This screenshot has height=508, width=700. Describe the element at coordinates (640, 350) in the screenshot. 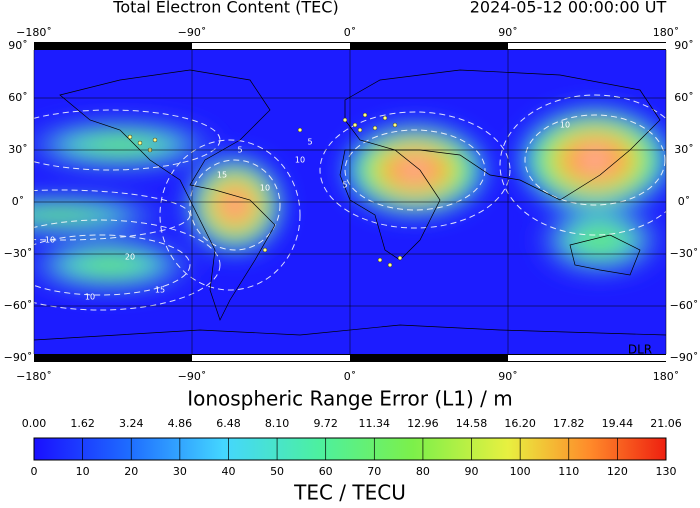

I see `credit: DLR` at that location.